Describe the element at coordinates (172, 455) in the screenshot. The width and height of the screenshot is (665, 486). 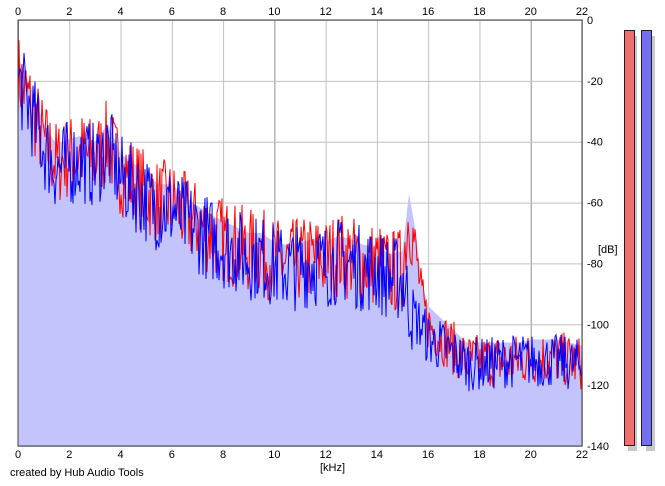
I see `x-tick-label-bottom: 6` at that location.